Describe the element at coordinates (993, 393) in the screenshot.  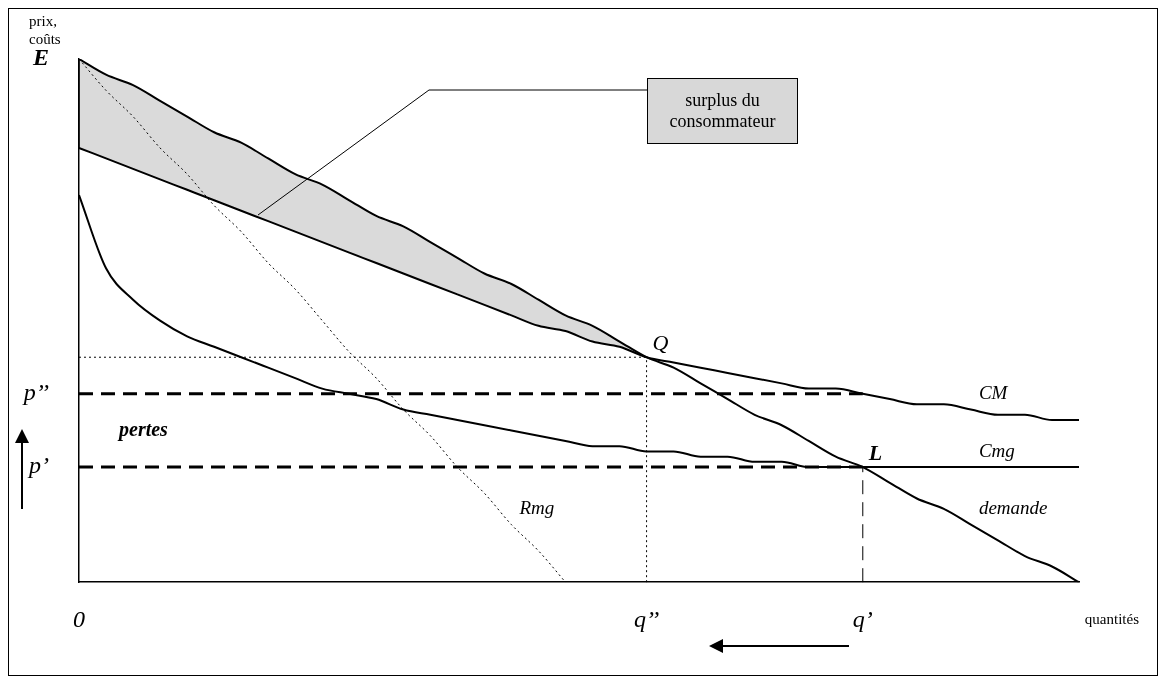
I see `series-label: CM` at that location.